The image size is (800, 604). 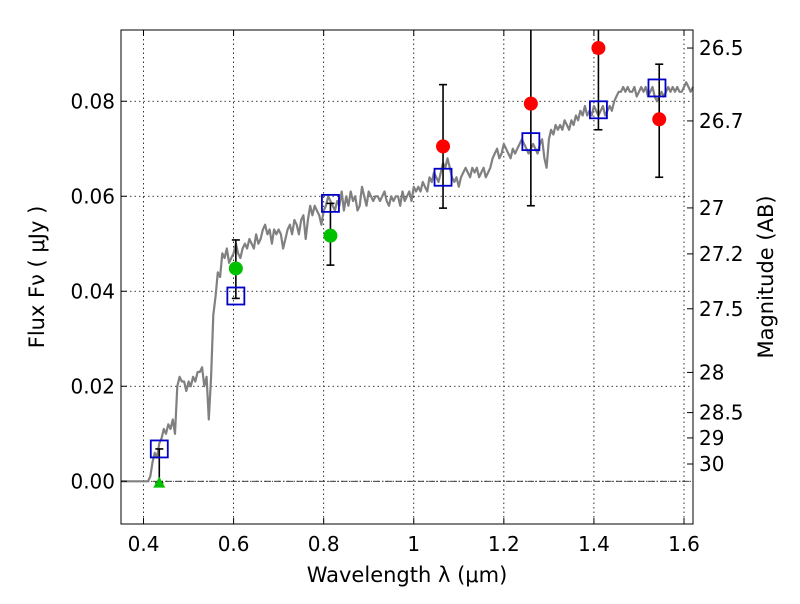 What do you see at coordinates (92, 481) in the screenshot?
I see `y-tick-label: 0.00` at bounding box center [92, 481].